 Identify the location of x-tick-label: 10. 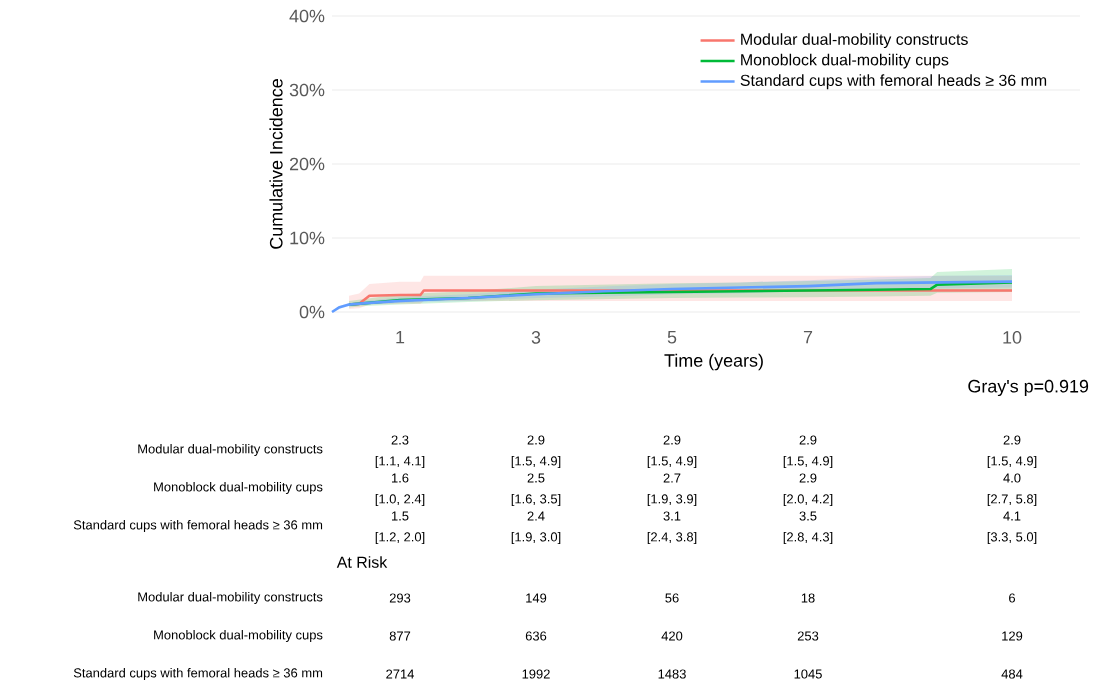
(1012, 337).